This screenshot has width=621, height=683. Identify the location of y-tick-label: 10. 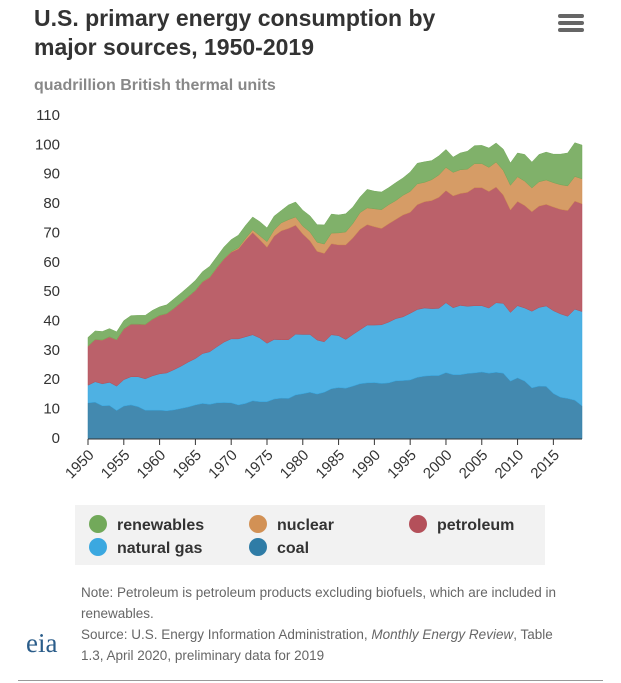
(51, 409).